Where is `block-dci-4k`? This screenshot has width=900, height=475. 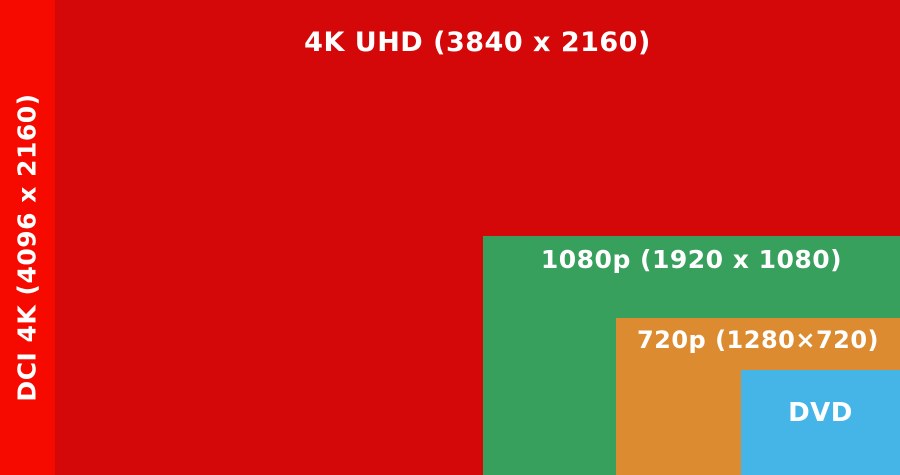
block-dci-4k is located at coordinates (27, 237).